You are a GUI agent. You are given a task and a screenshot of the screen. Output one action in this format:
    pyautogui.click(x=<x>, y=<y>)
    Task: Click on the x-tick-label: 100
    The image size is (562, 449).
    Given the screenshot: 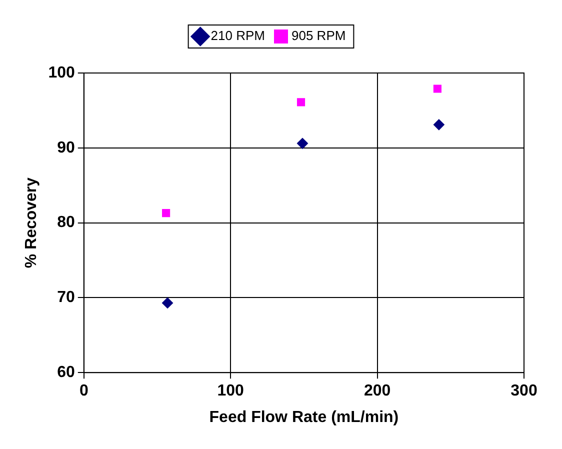 What is the action you would take?
    pyautogui.click(x=230, y=391)
    